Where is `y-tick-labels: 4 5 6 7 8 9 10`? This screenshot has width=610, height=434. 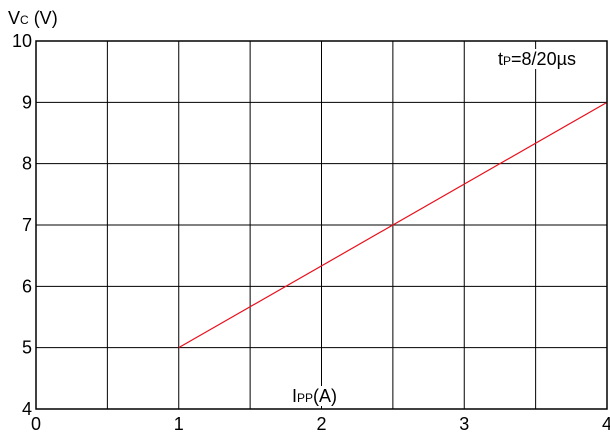
y-tick-labels: 4 5 6 7 8 9 10 is located at coordinates (22, 225).